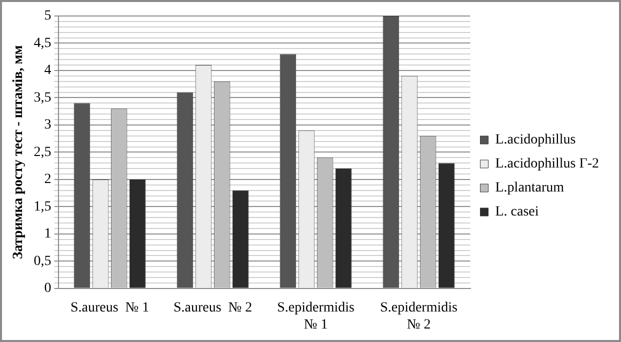  What do you see at coordinates (419, 316) in the screenshot?
I see `x-tick-label: S.epidermidis № 2` at bounding box center [419, 316].